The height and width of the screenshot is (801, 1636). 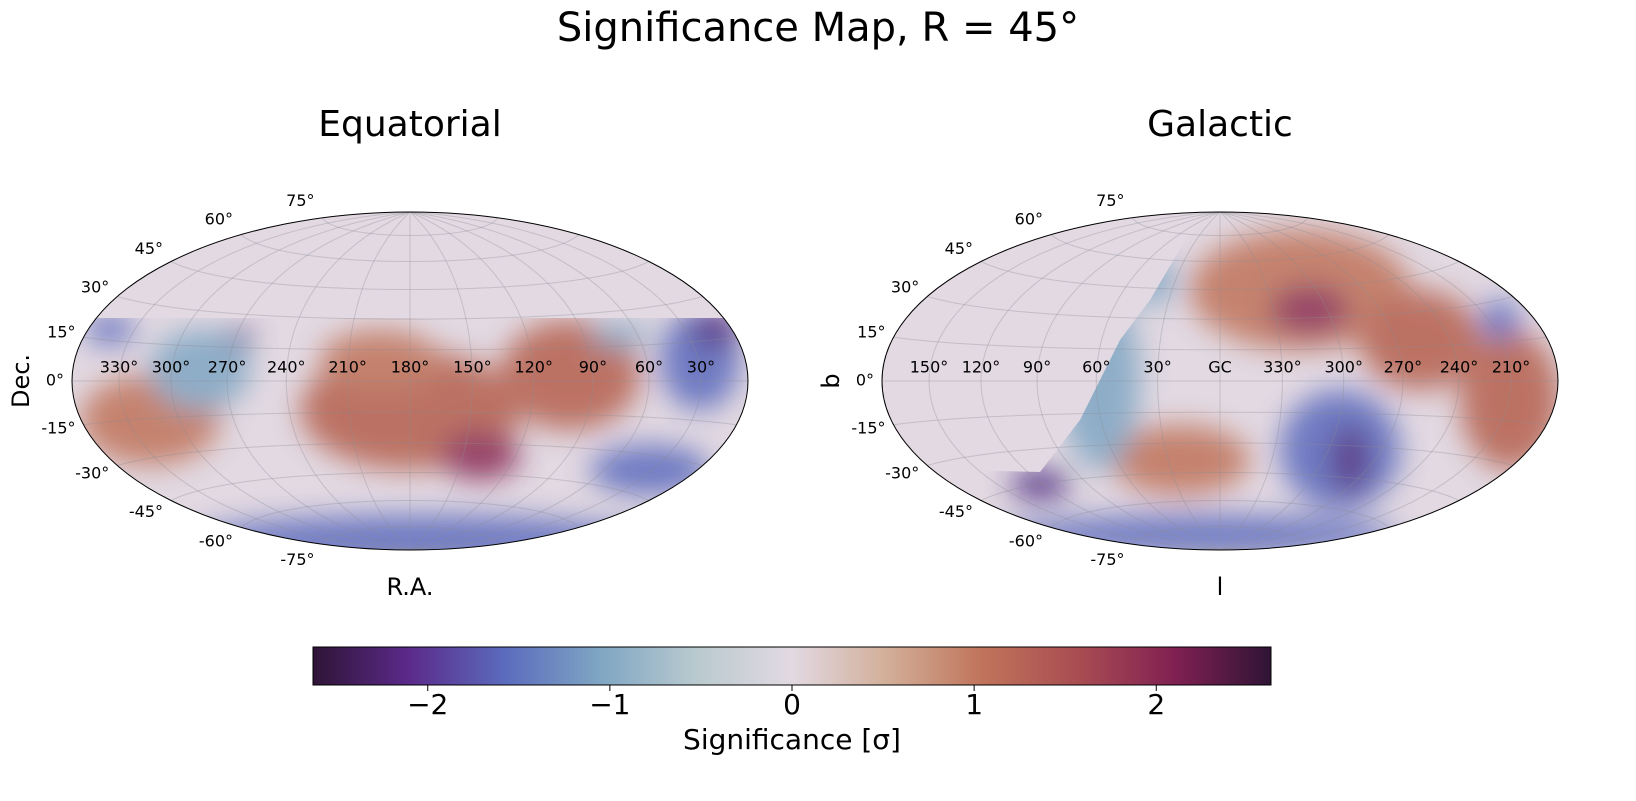 I want to click on colorbar-label: Significance [σ], so click(x=792, y=739).